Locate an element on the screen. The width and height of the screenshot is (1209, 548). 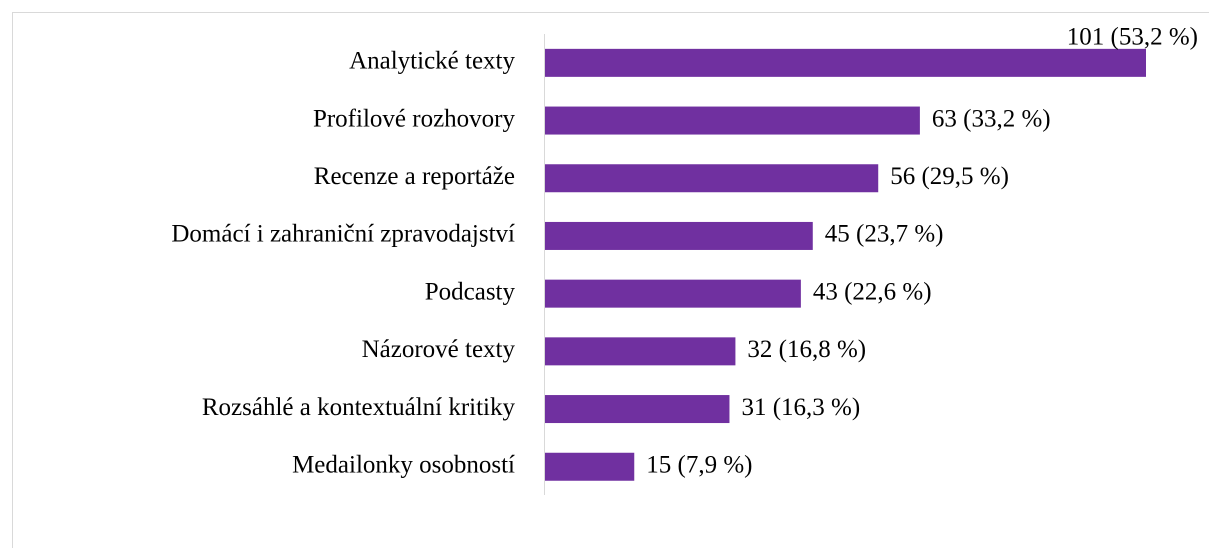
y-tick-label: Medailonky osobností is located at coordinates (403, 464).